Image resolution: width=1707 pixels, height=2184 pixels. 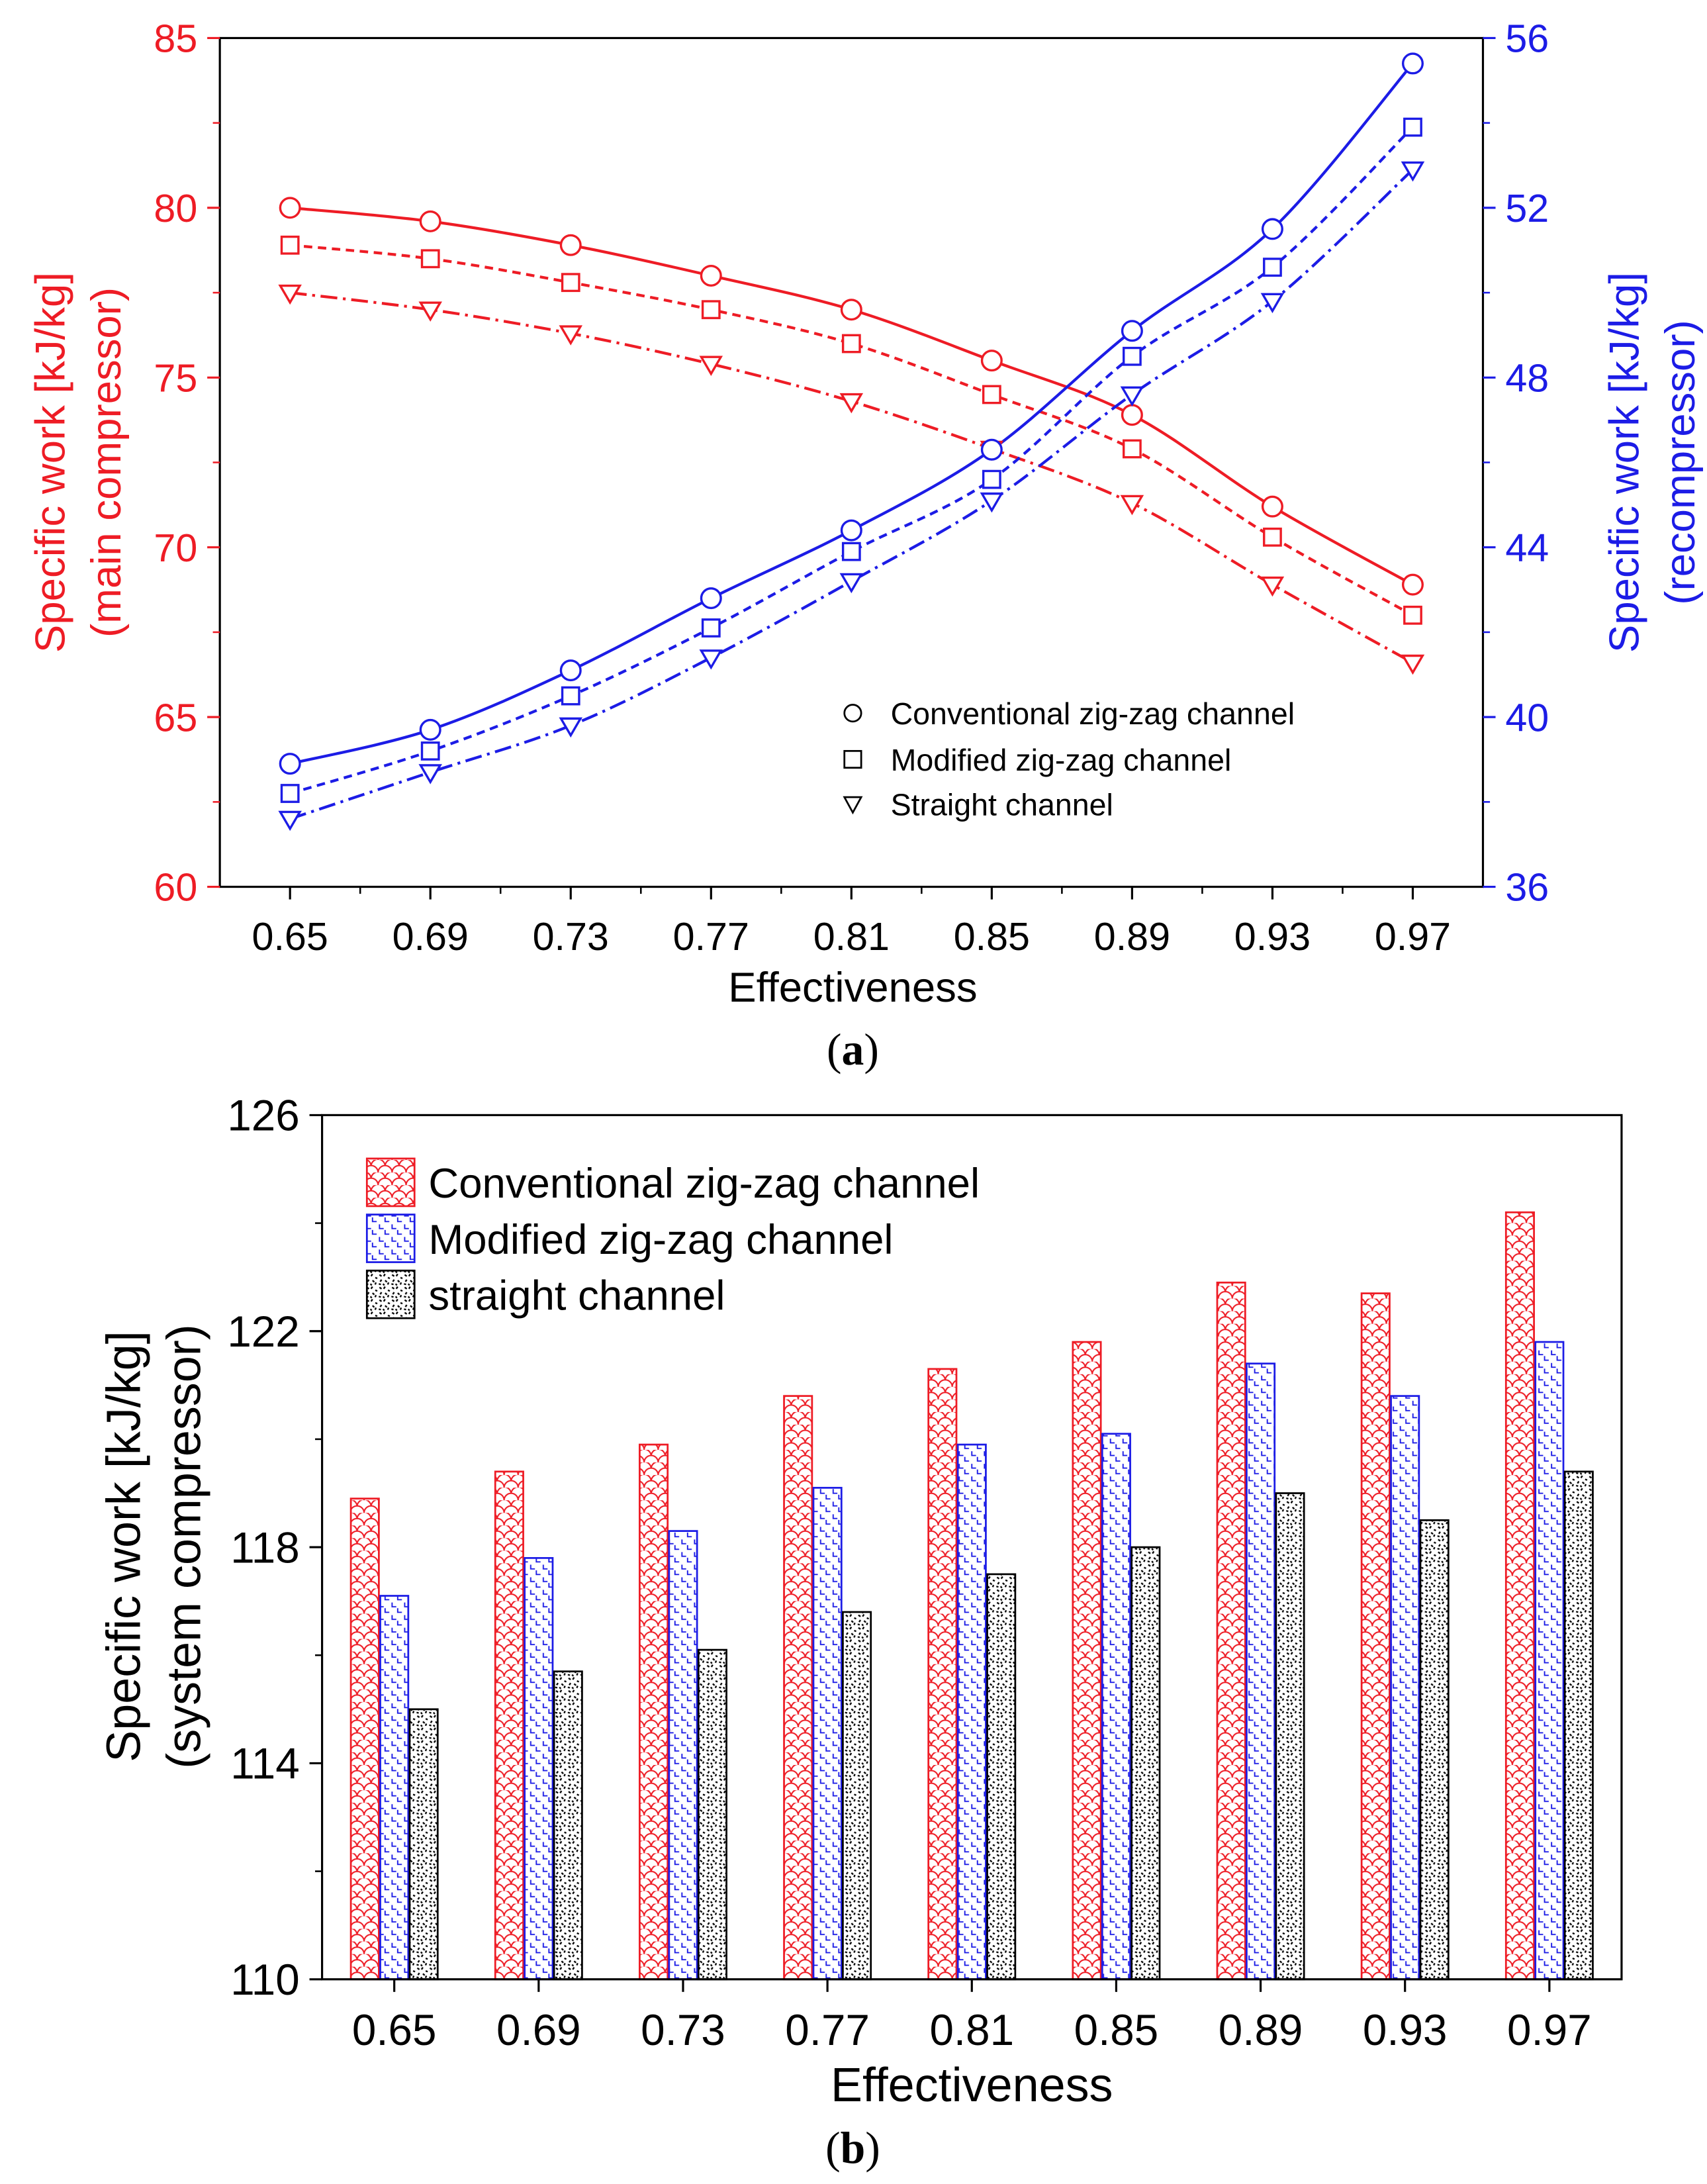 I want to click on panel-a-caption: (a), so click(x=853, y=1049).